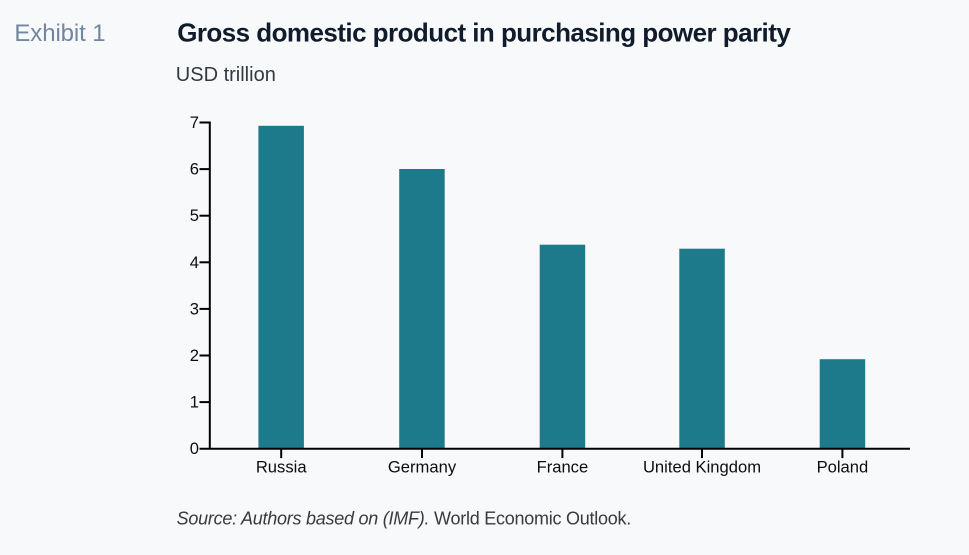 This screenshot has height=555, width=969. What do you see at coordinates (194, 215) in the screenshot?
I see `svg-text: 5` at bounding box center [194, 215].